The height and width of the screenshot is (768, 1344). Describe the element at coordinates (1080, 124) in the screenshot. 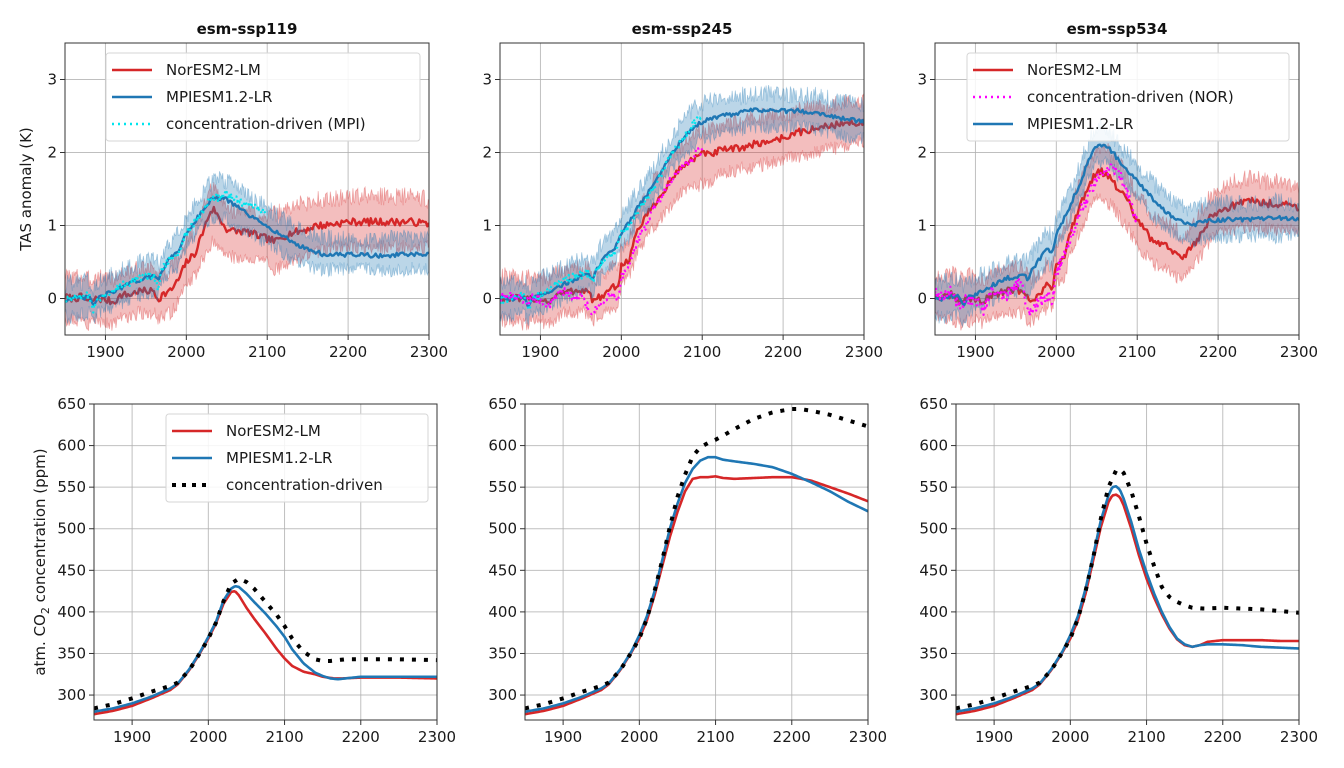

I see `legend-label: MPIESM1.2-LR` at that location.